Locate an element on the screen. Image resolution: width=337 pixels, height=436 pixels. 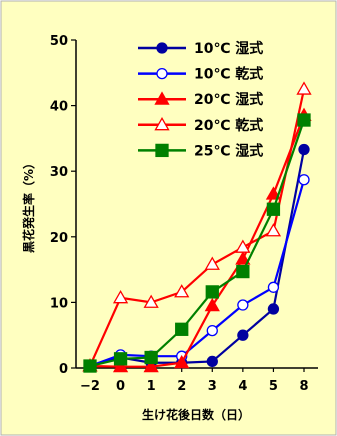
y-tick-label: 0 is located at coordinates (63, 369).